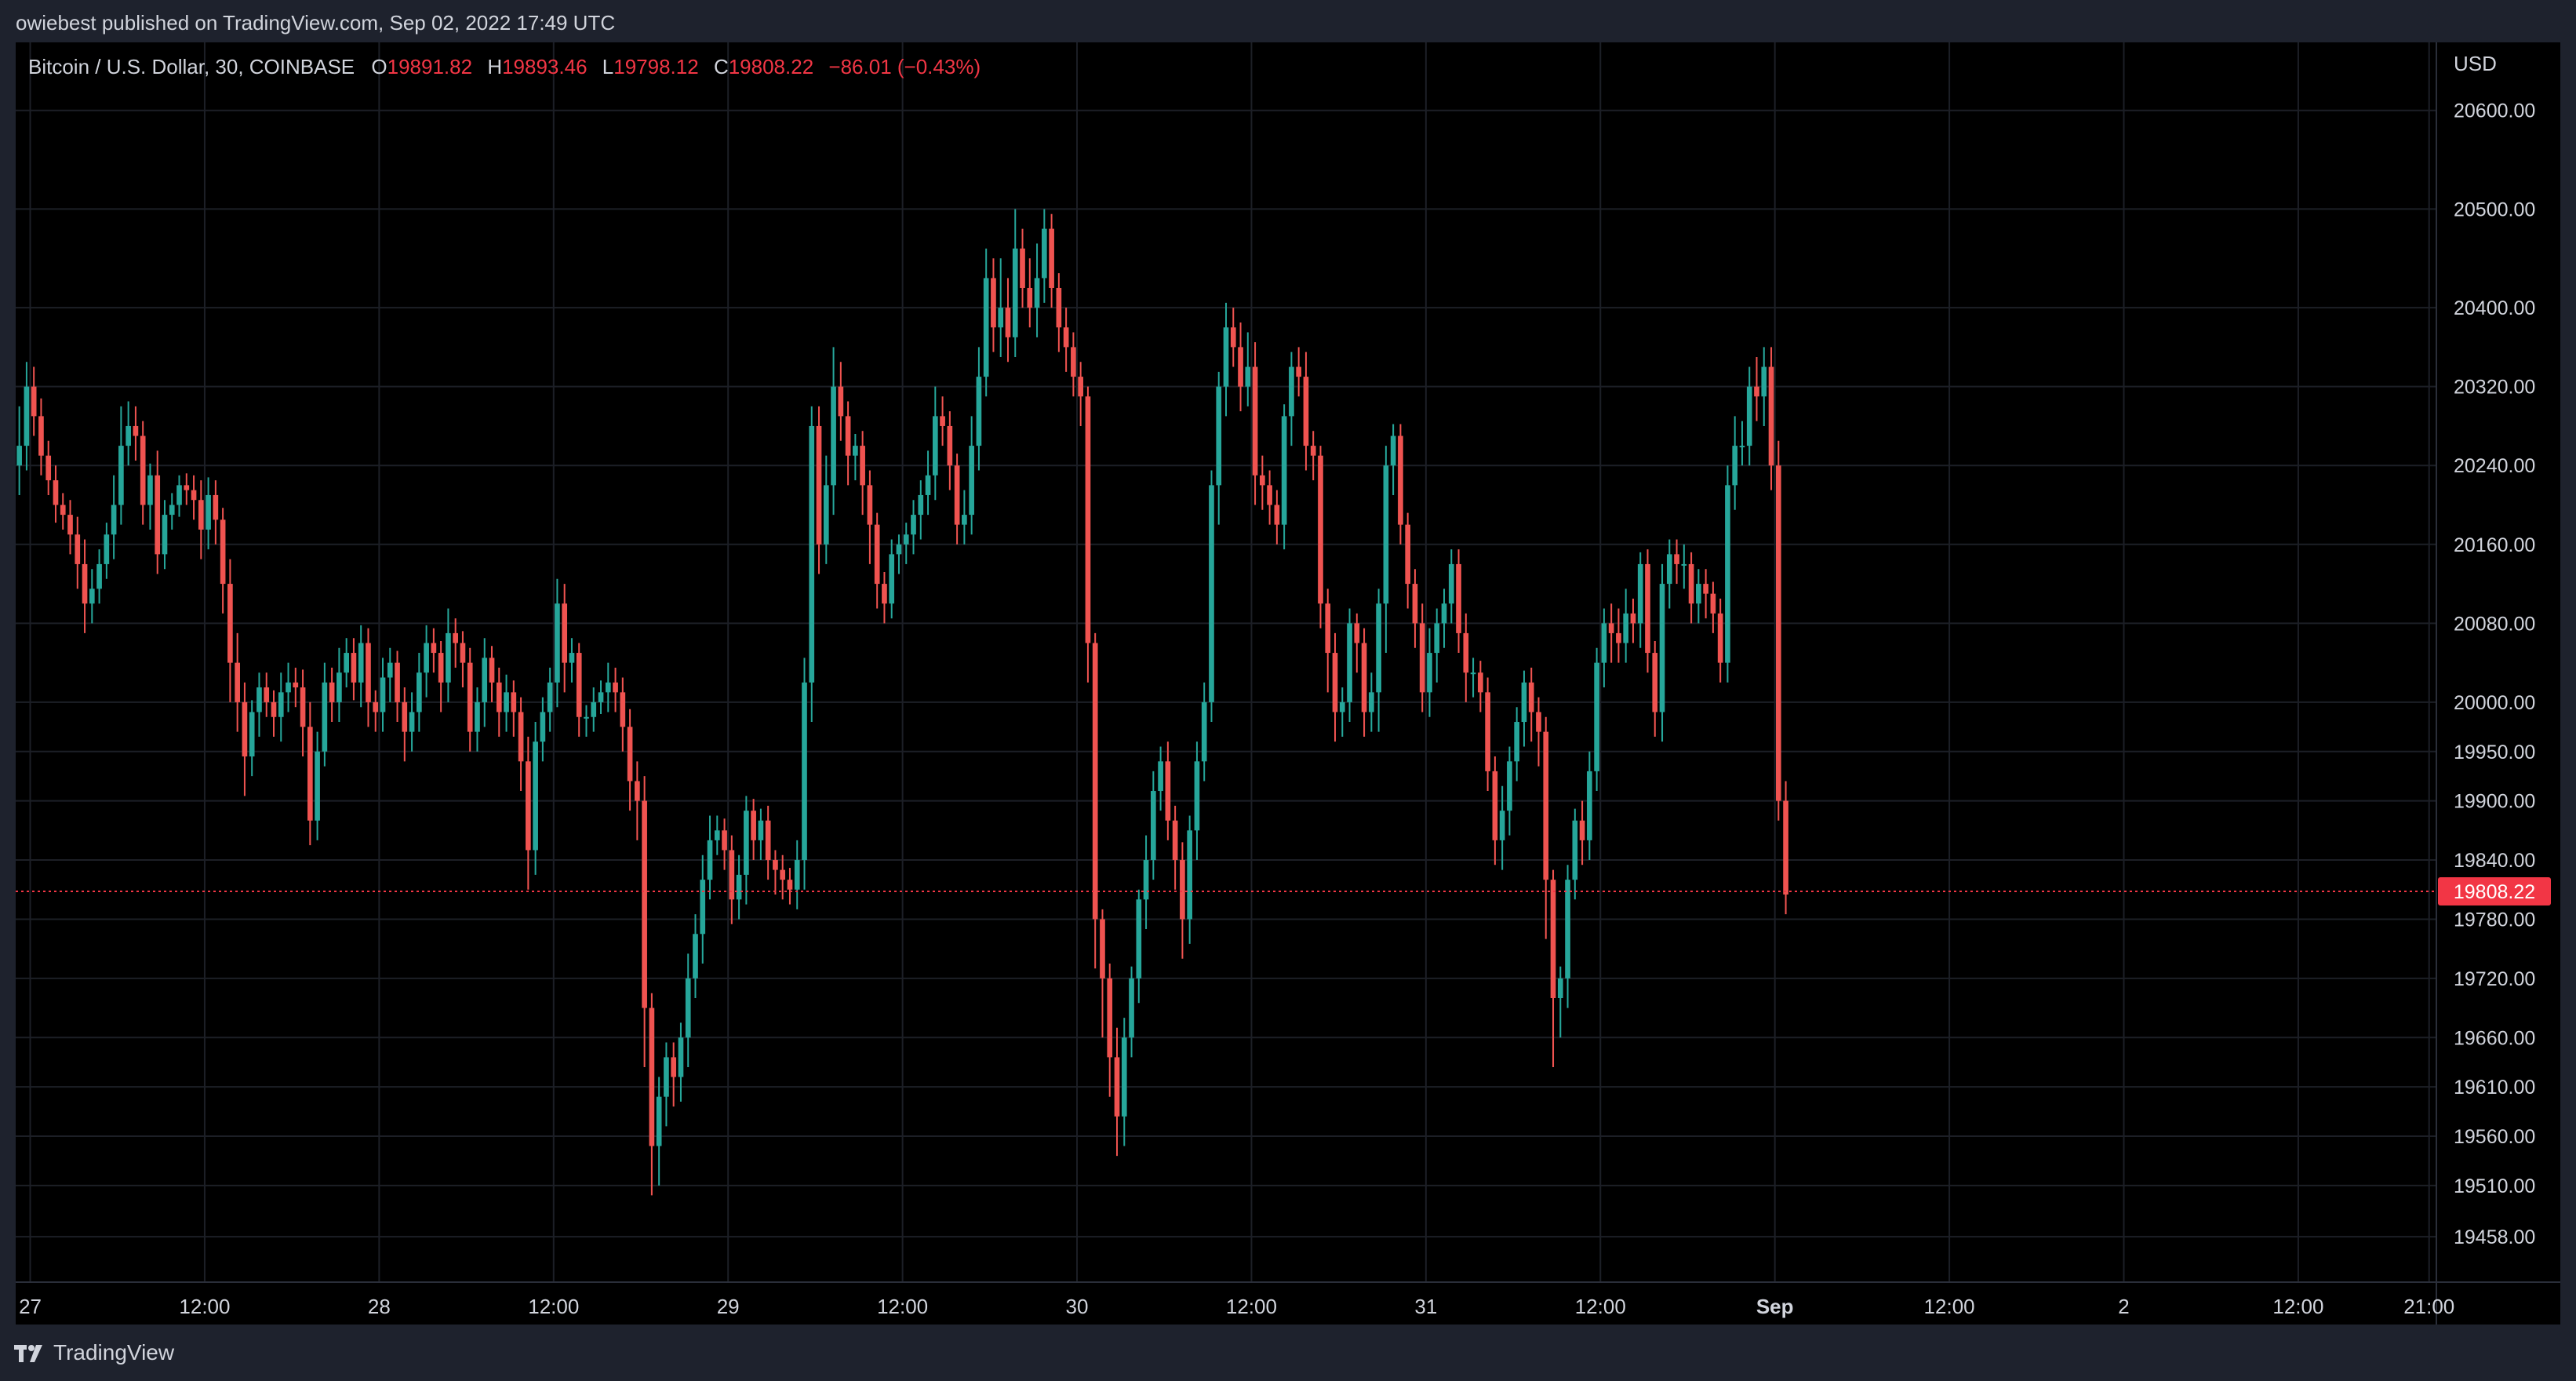  What do you see at coordinates (904, 66) in the screenshot?
I see `change-value: −86.01 (−0.43%)` at bounding box center [904, 66].